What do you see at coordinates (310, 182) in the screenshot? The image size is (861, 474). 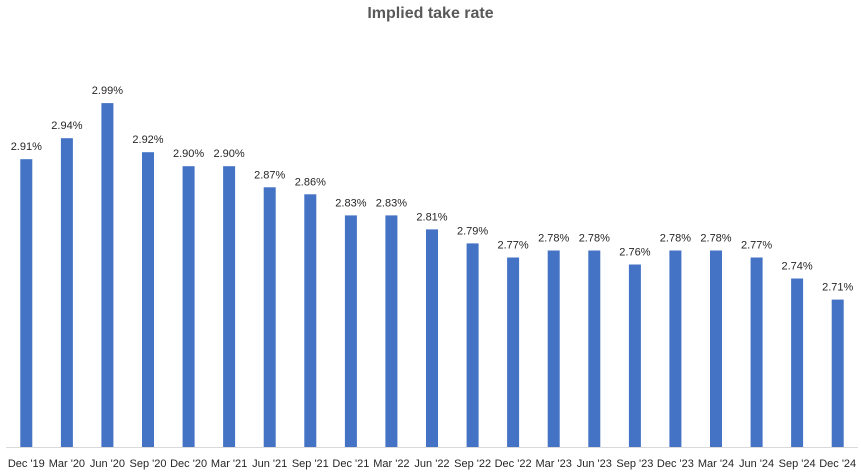 I see `data-label-7: 2.86%` at bounding box center [310, 182].